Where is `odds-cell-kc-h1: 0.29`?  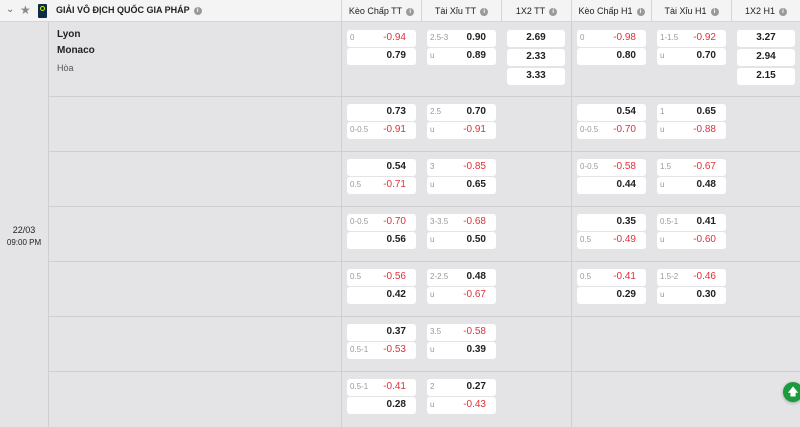 odds-cell-kc-h1: 0.29 is located at coordinates (611, 295).